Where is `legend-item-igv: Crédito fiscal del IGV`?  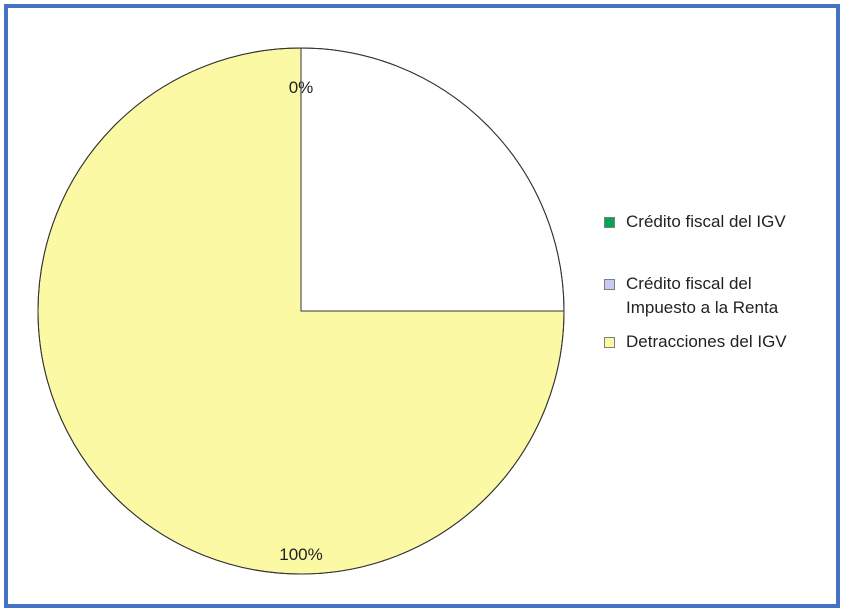
legend-item-igv: Crédito fiscal del IGV is located at coordinates (724, 222).